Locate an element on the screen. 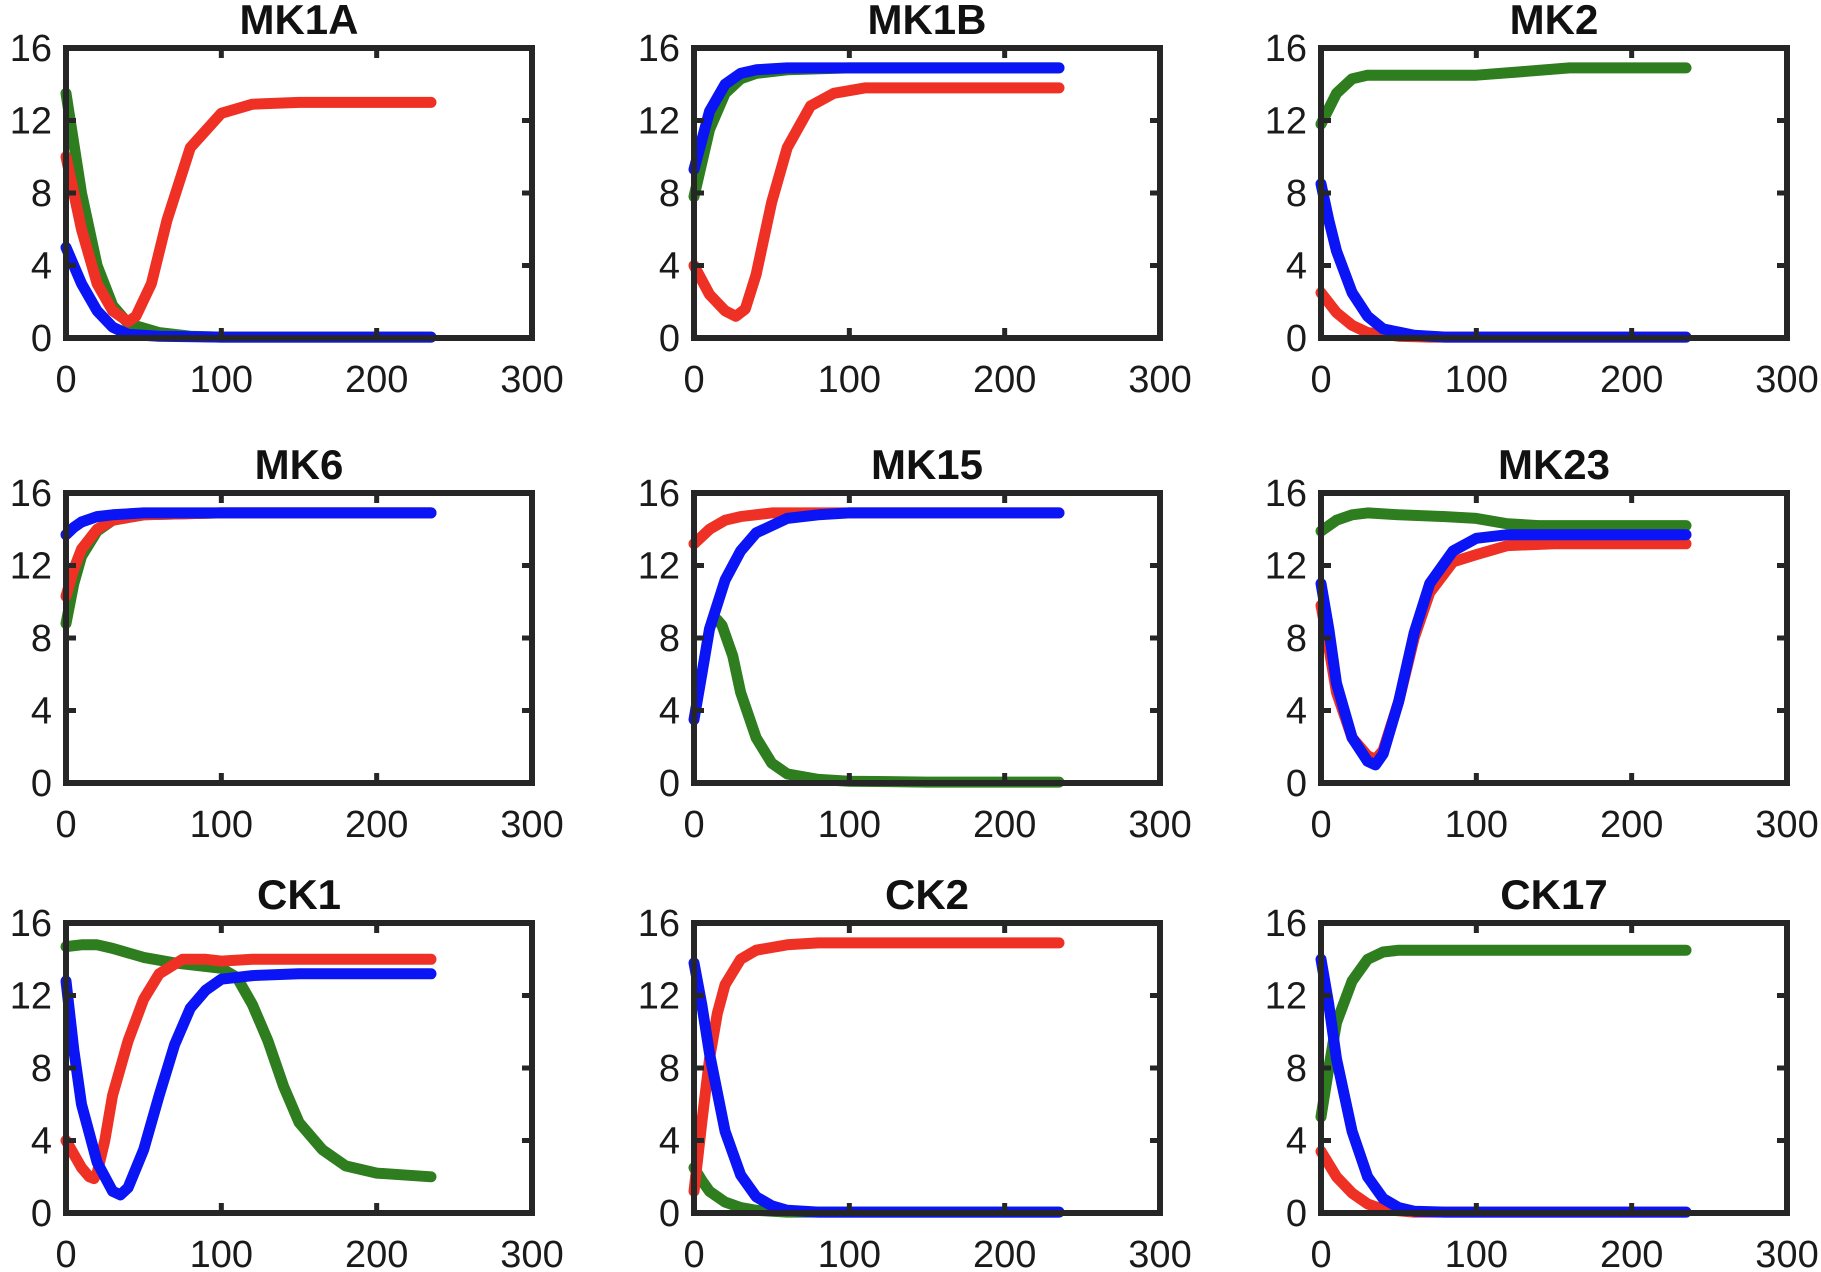  panel-title: CK17 is located at coordinates (1553, 894).